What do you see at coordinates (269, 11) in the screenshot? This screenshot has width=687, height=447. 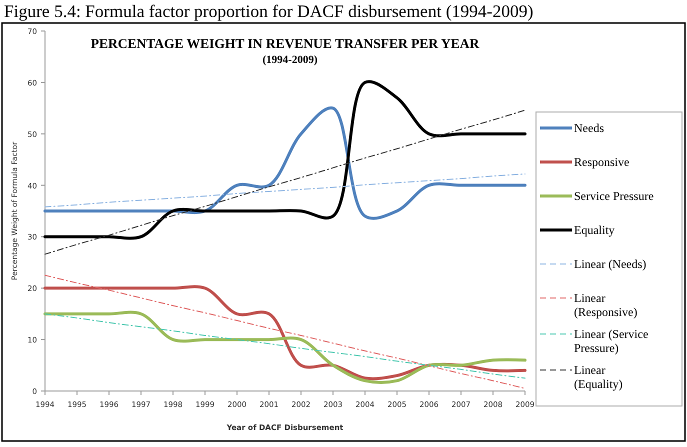 I see `caption: Figure 5.4: Formula factor proportion for DACF disbursement (1994-2009)` at bounding box center [269, 11].